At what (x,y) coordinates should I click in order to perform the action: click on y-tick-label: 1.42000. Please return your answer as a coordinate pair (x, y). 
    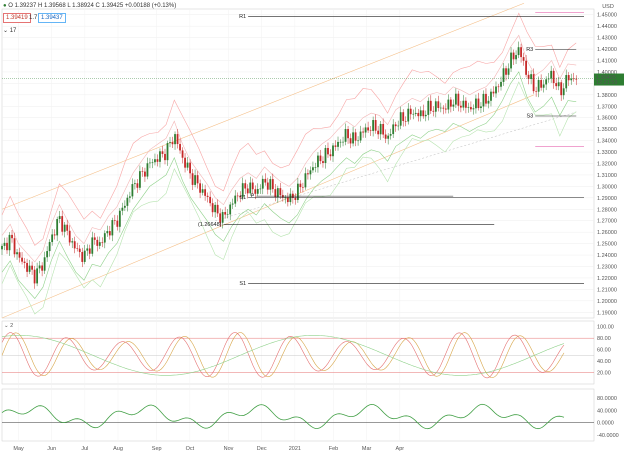
    Looking at the image, I should click on (607, 50).